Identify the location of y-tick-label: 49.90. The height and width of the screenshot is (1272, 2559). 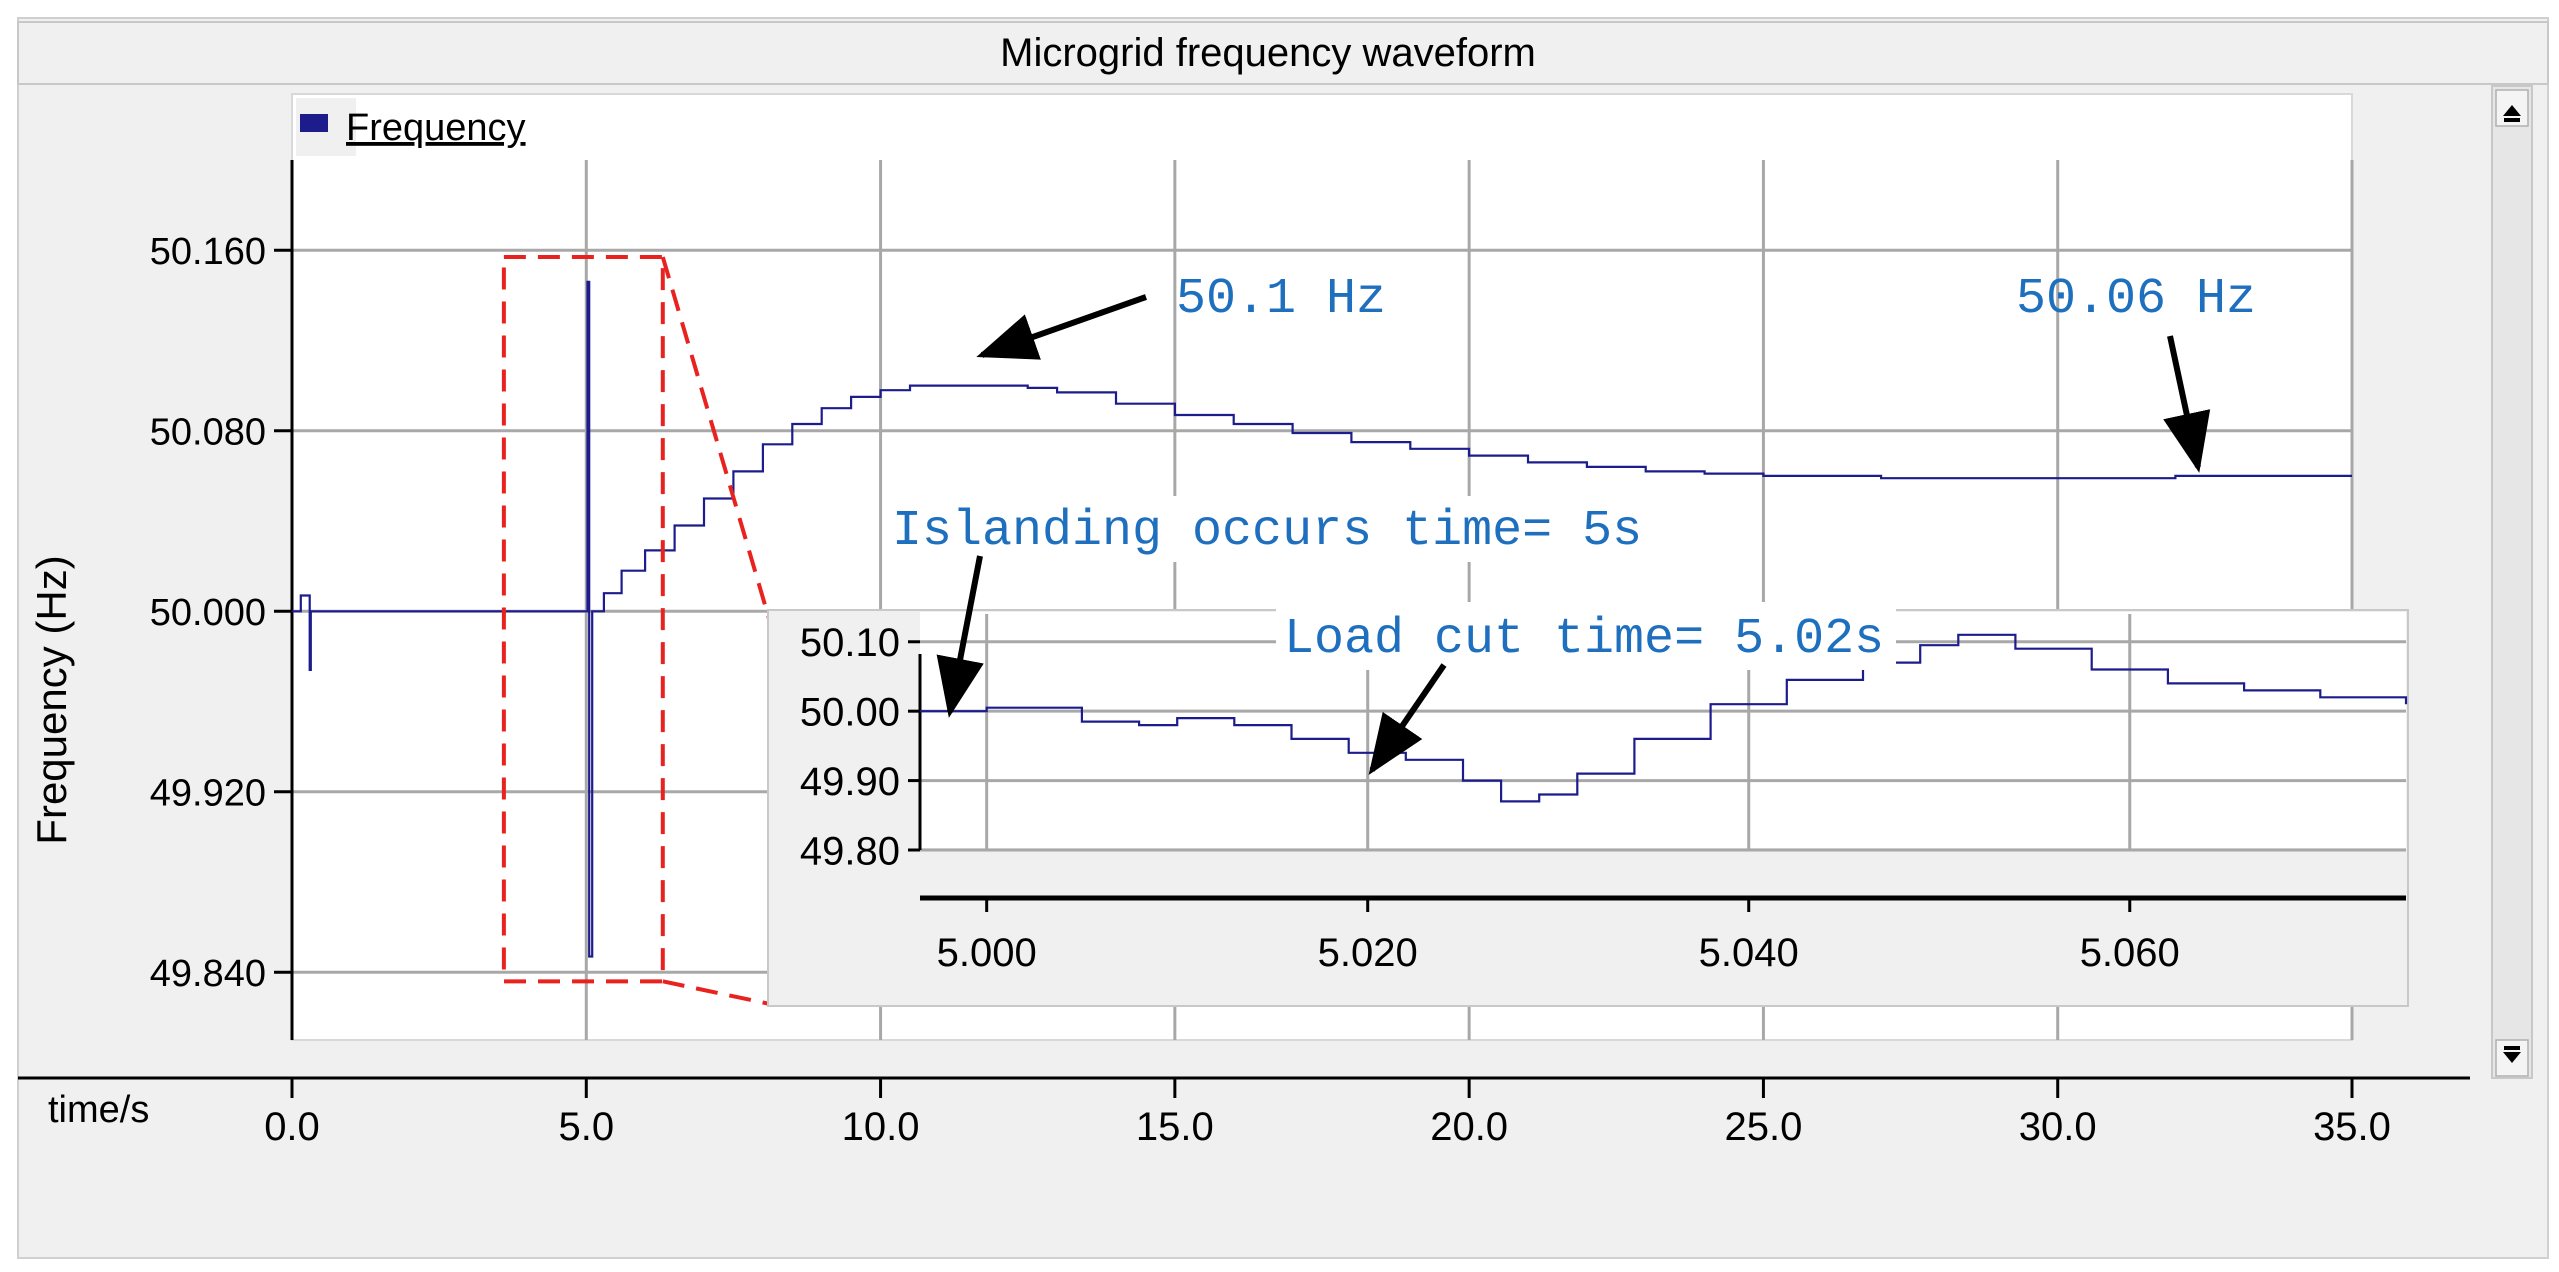
(850, 782).